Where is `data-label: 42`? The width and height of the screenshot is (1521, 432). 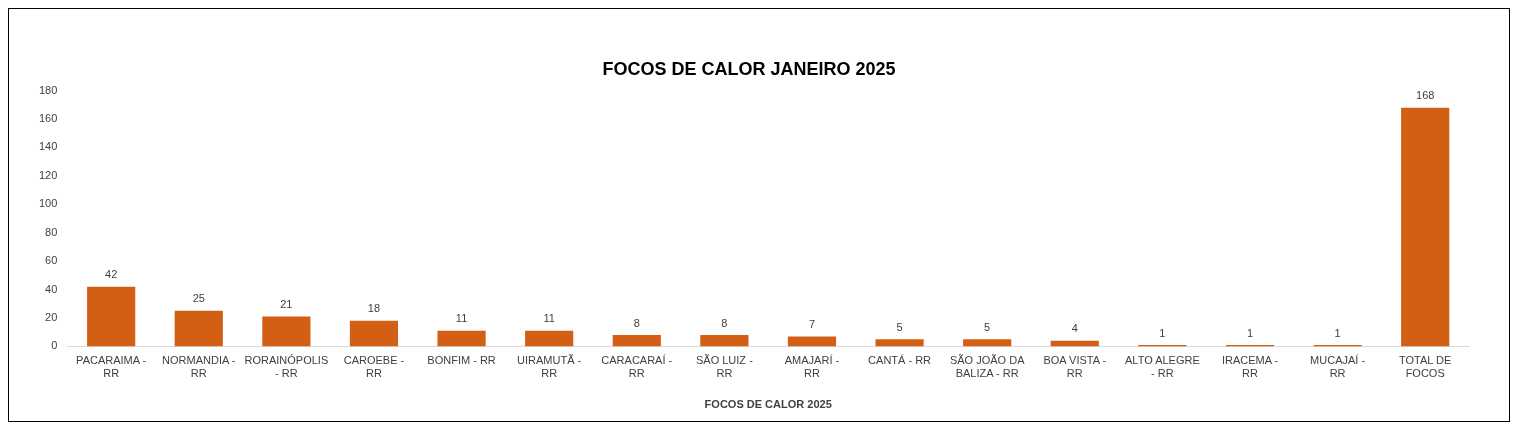 data-label: 42 is located at coordinates (111, 274).